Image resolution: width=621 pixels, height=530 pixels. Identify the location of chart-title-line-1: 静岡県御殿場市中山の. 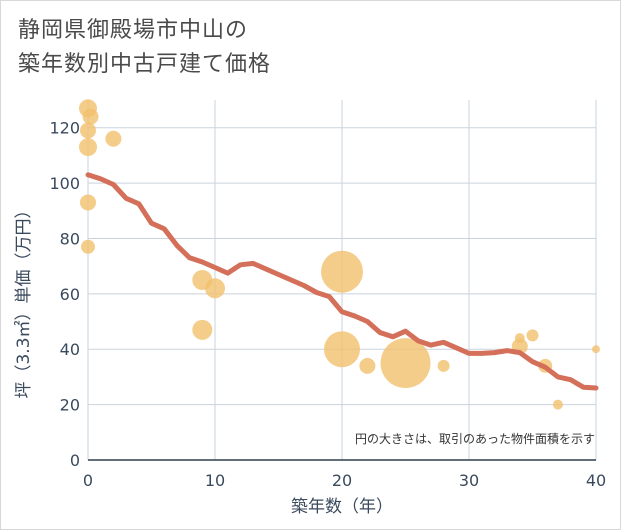
(133, 30).